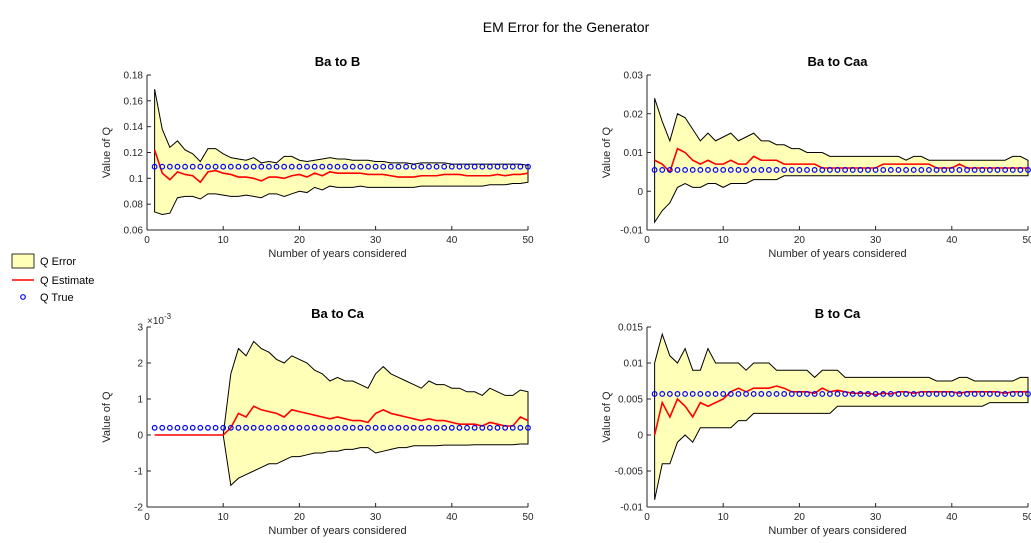 Image resolution: width=1031 pixels, height=543 pixels. I want to click on y-tick-label: -0.01, so click(631, 508).